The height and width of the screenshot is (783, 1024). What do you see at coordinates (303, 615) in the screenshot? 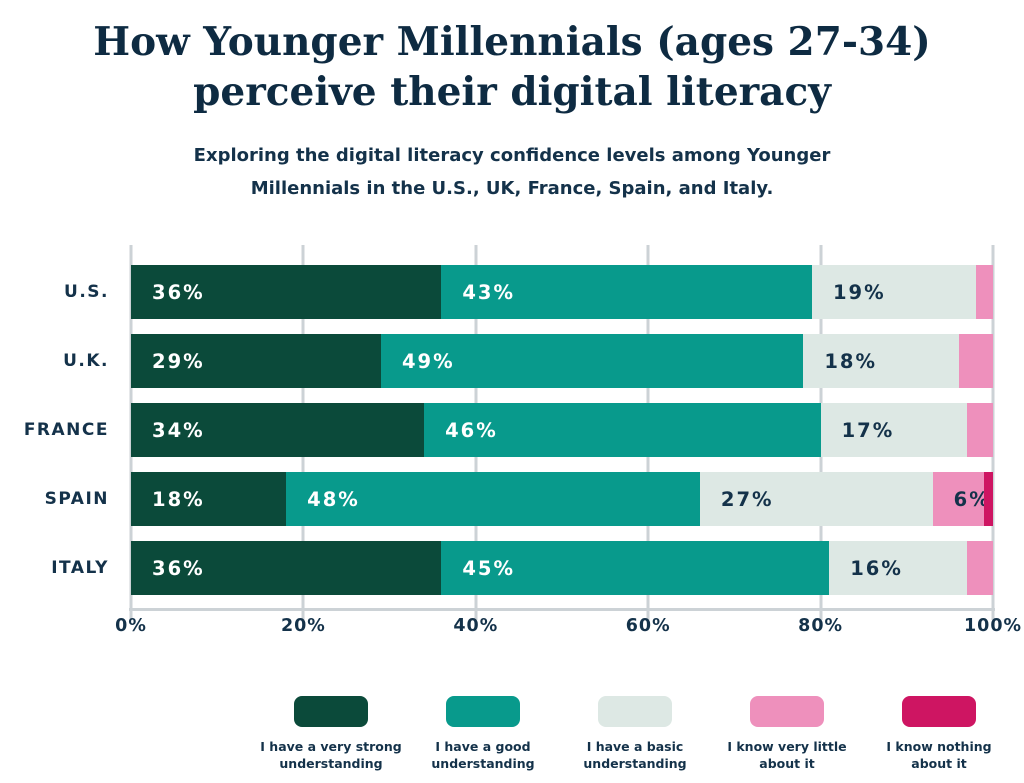
I see `x-axis-tick-20pct` at bounding box center [303, 615].